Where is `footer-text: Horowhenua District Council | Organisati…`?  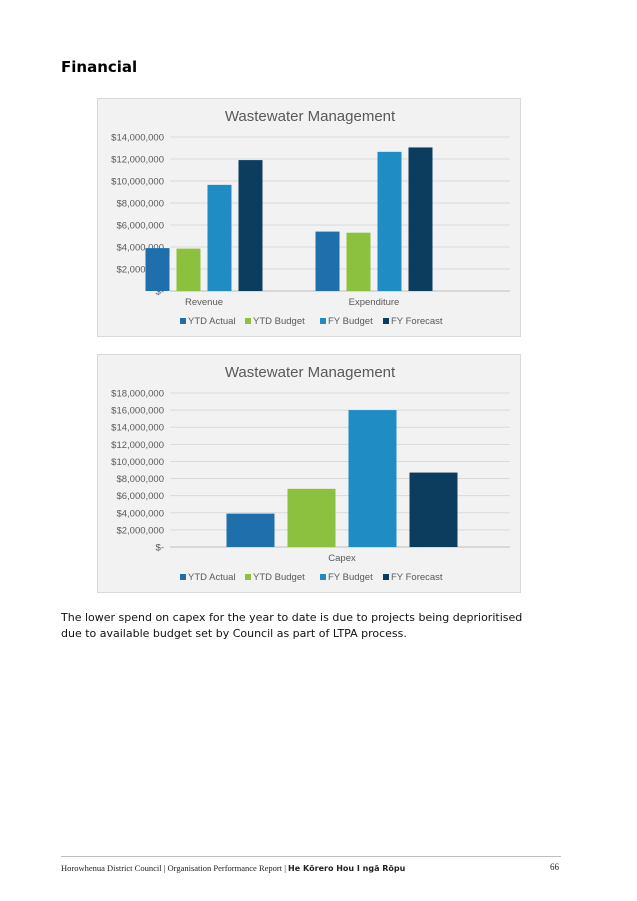
footer-text: Horowhenua District Council | Organisati… is located at coordinates (233, 868).